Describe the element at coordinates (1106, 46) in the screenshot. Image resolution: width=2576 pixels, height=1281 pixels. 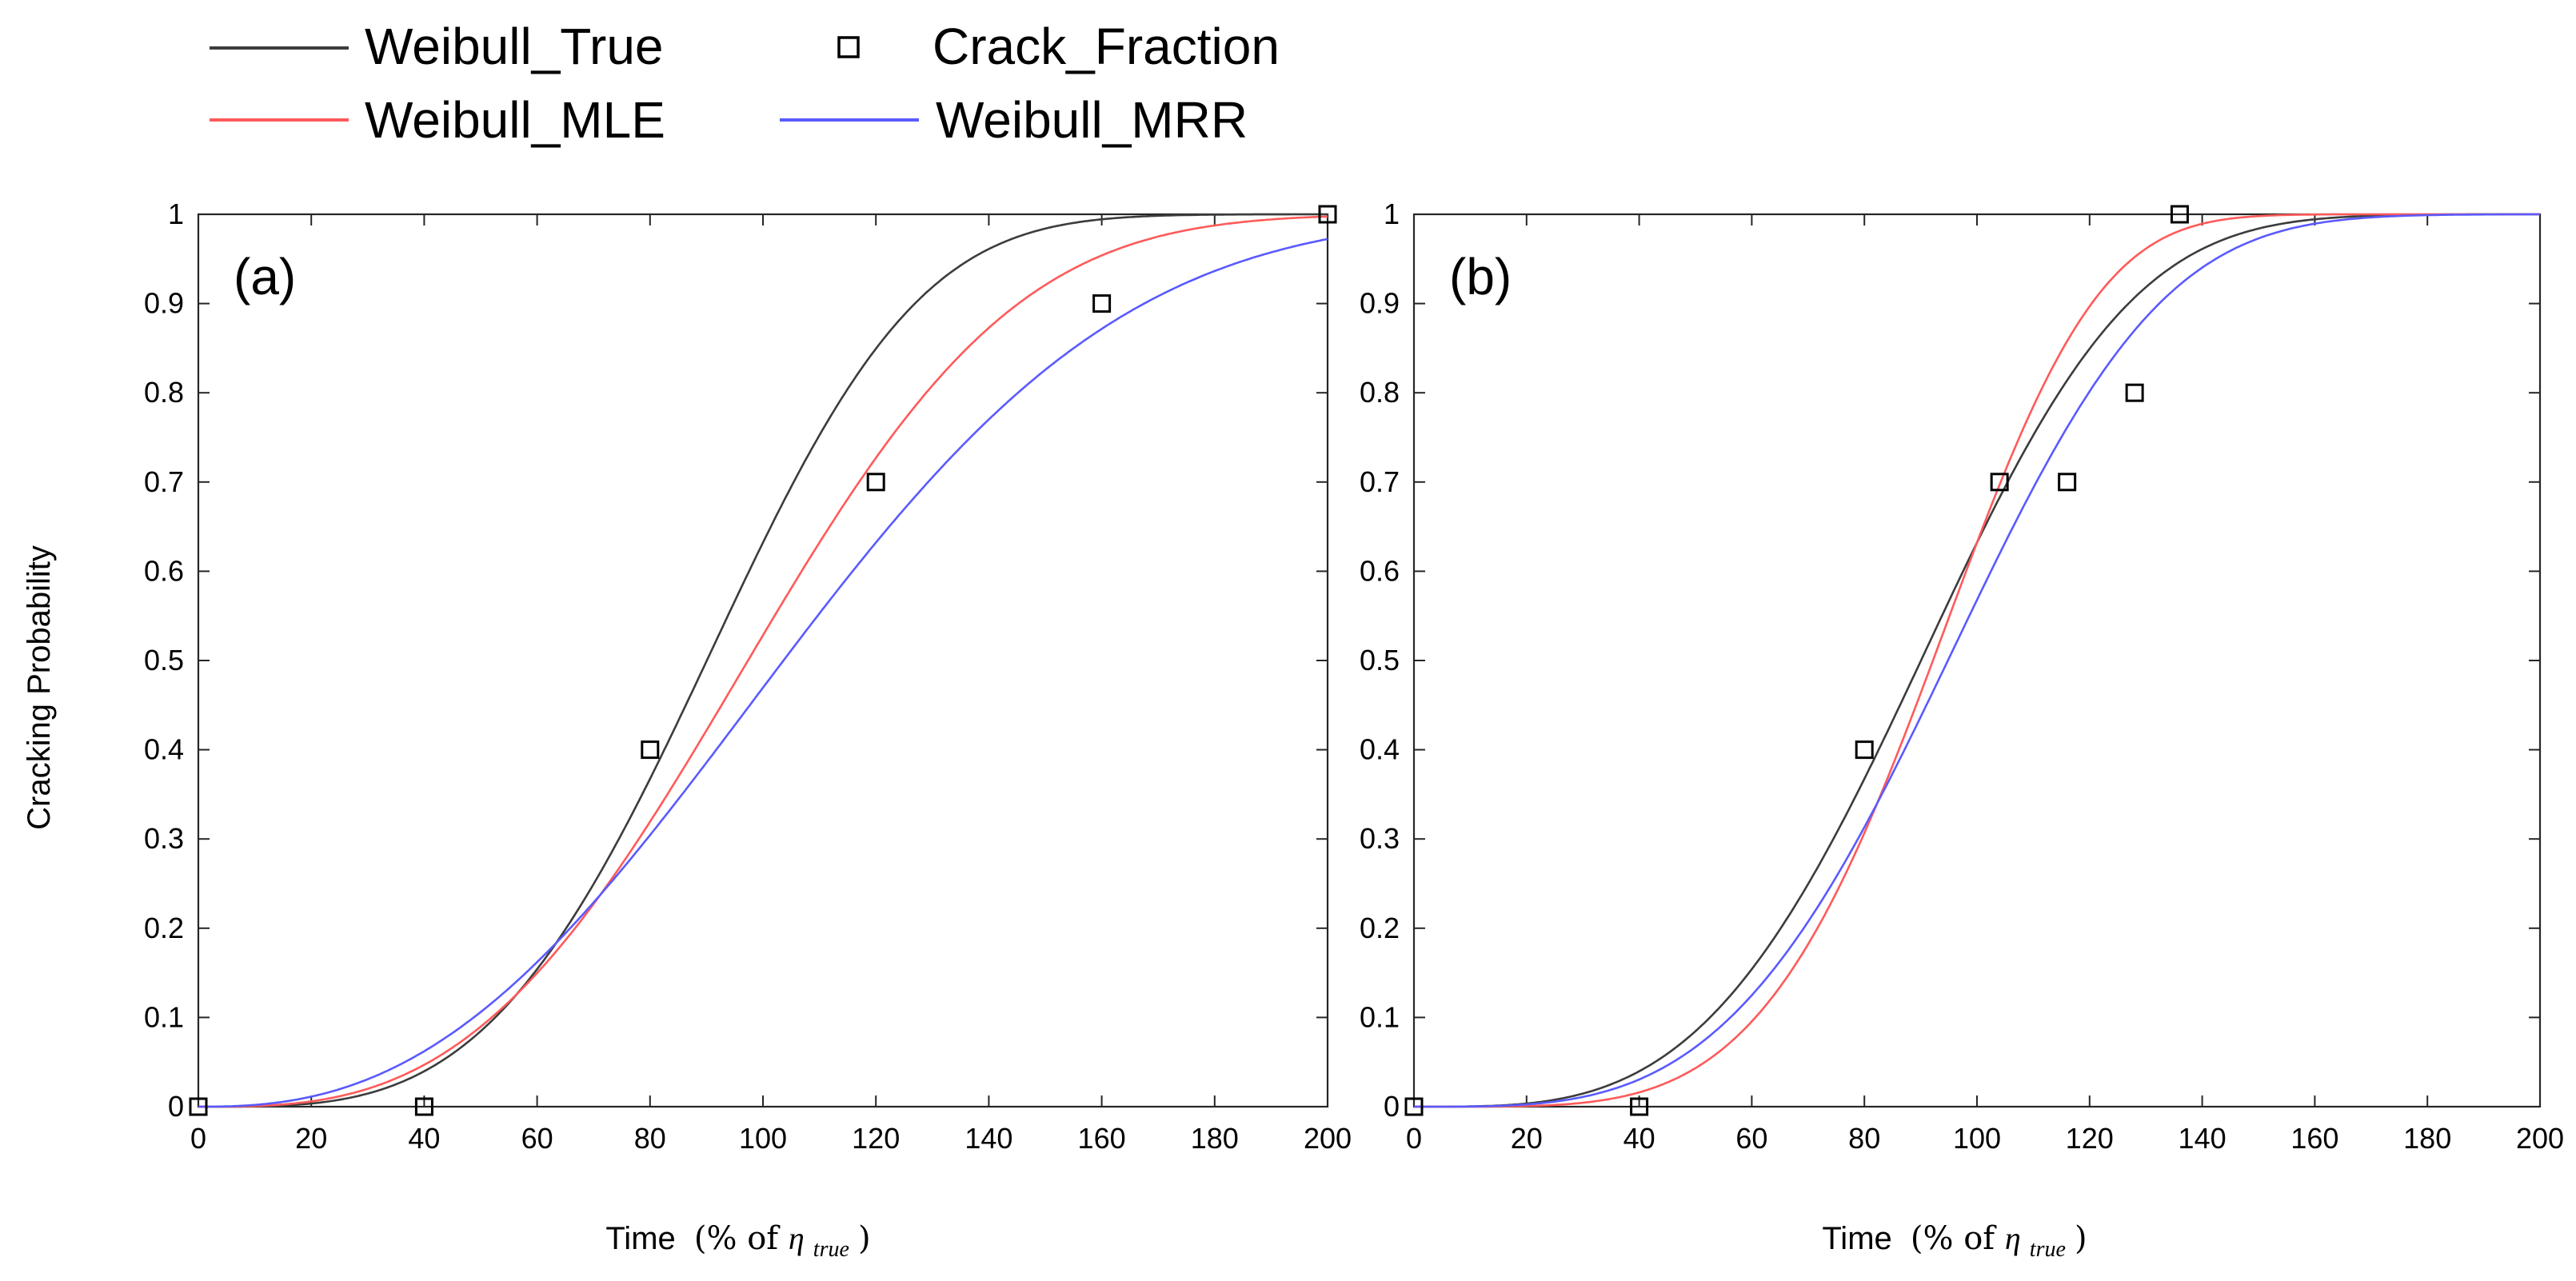
I see `legend-label-crack-fraction: Crack_Fraction` at that location.